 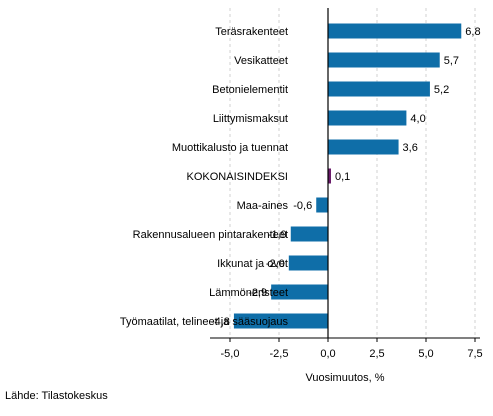 I want to click on value-label: 4,0, so click(x=417, y=119).